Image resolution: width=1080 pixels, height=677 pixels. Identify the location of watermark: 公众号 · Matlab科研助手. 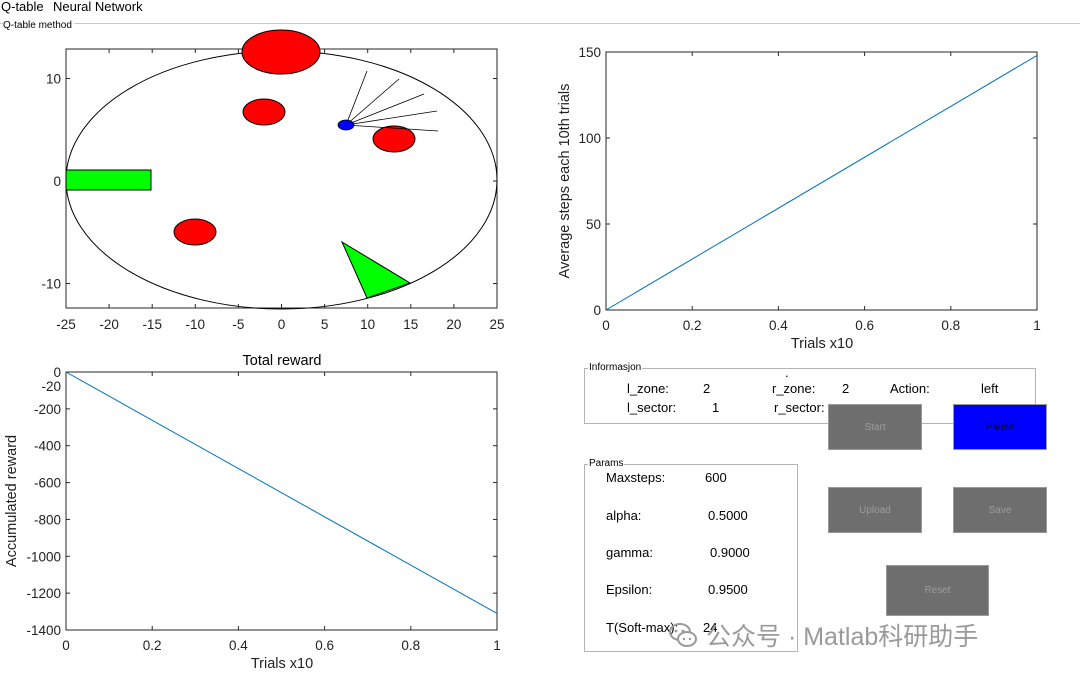
(823, 635).